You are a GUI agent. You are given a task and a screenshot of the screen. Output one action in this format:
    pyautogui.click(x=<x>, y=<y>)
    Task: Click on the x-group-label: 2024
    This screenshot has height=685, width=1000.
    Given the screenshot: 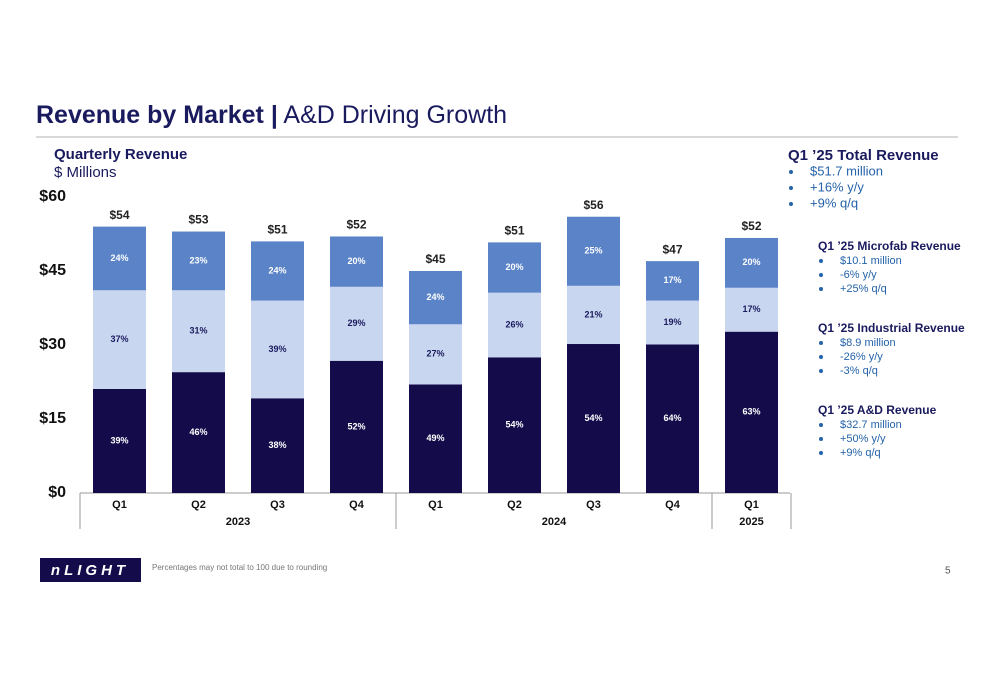 What is the action you would take?
    pyautogui.click(x=554, y=522)
    